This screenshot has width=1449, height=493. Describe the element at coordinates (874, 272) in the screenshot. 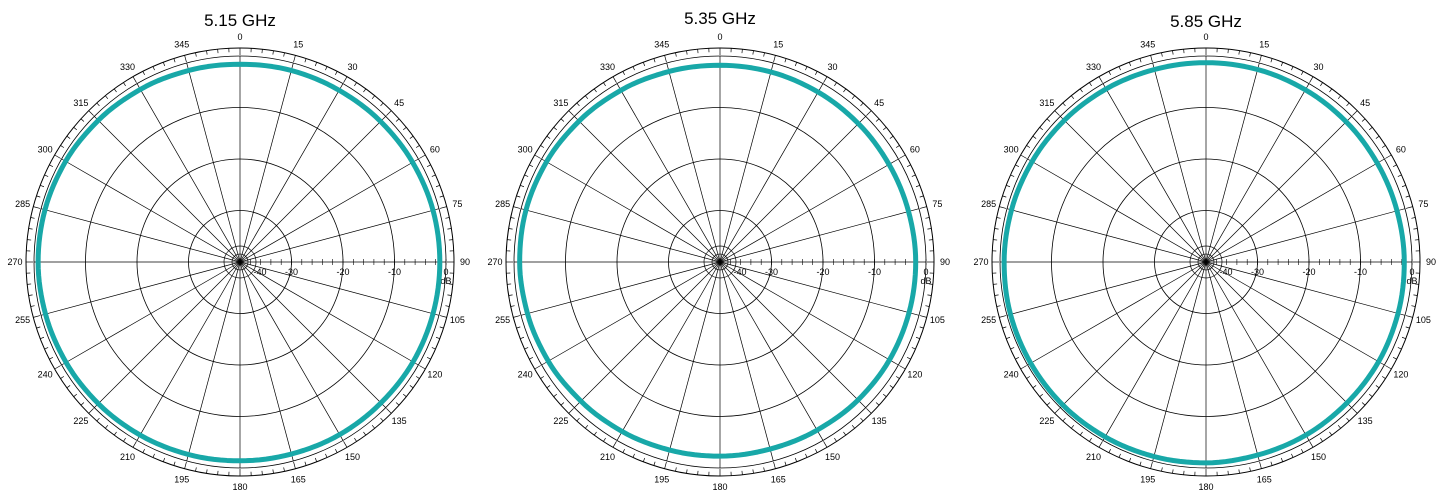

I see `radial-label--10: -10` at that location.